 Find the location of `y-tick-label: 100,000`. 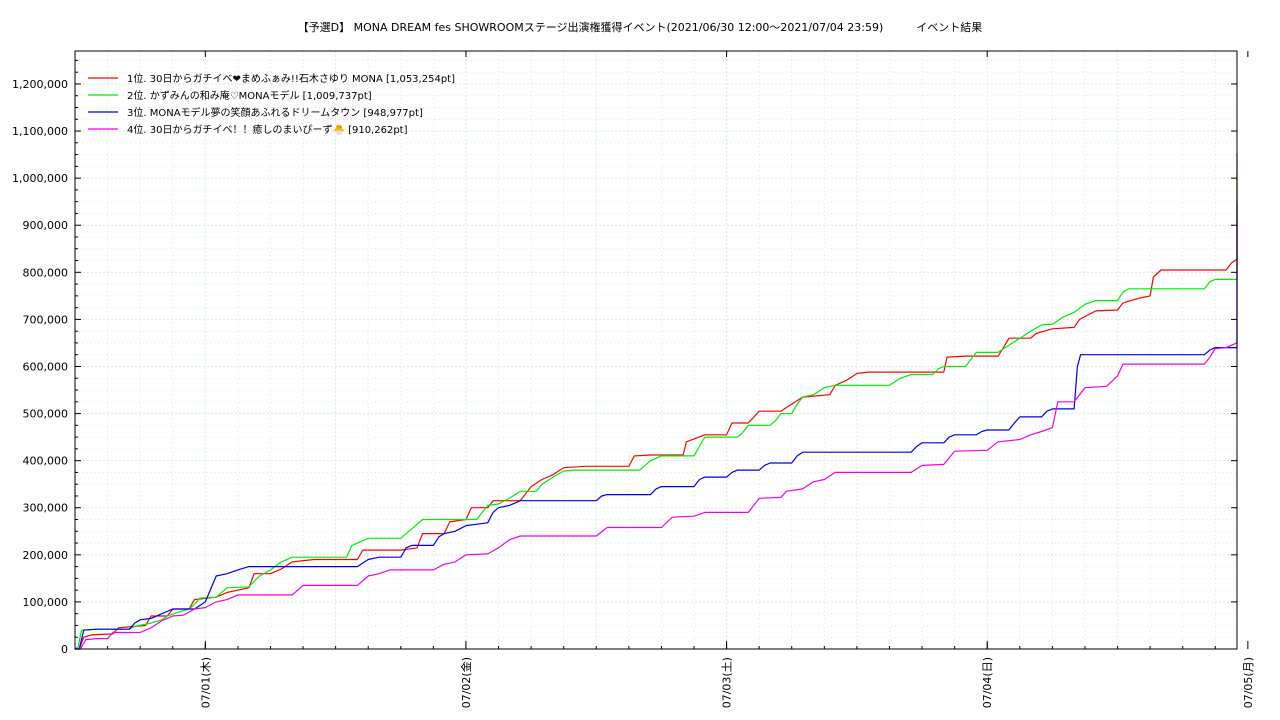

y-tick-label: 100,000 is located at coordinates (46, 602).